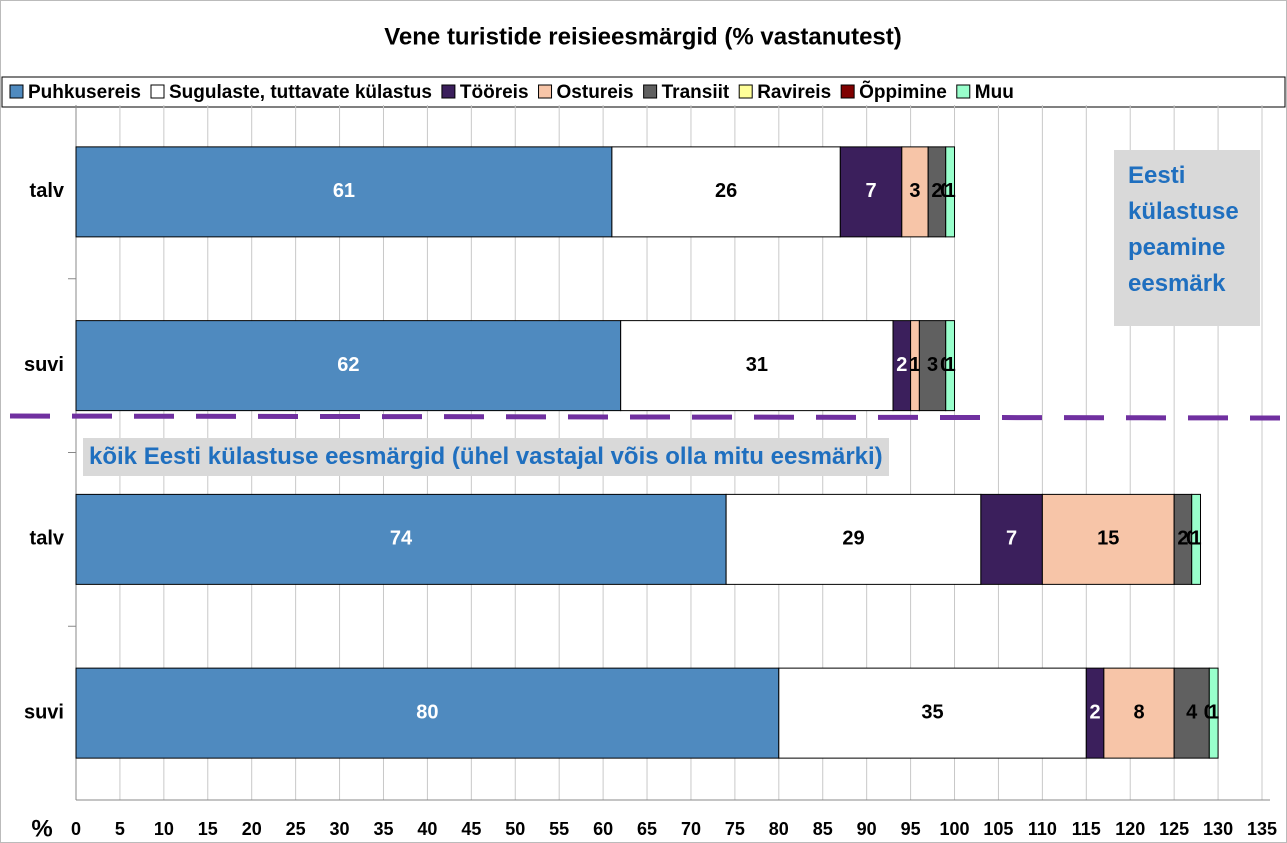 Image resolution: width=1287 pixels, height=843 pixels. I want to click on x-tick-label: 70, so click(691, 829).